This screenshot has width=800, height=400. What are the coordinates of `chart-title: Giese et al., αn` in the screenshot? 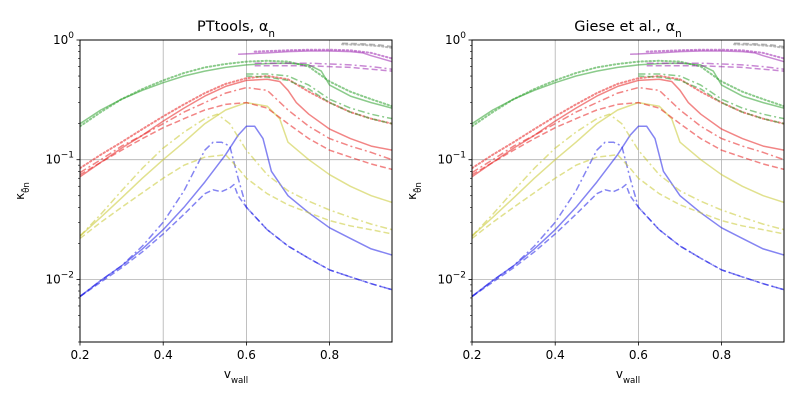 It's located at (627, 29).